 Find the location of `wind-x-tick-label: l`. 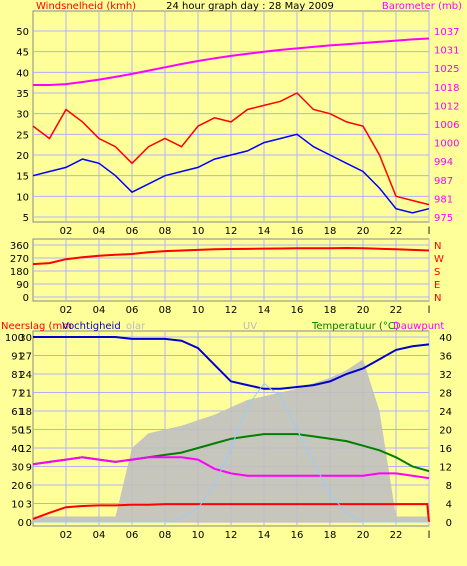

wind-x-tick-label: l is located at coordinates (429, 231).